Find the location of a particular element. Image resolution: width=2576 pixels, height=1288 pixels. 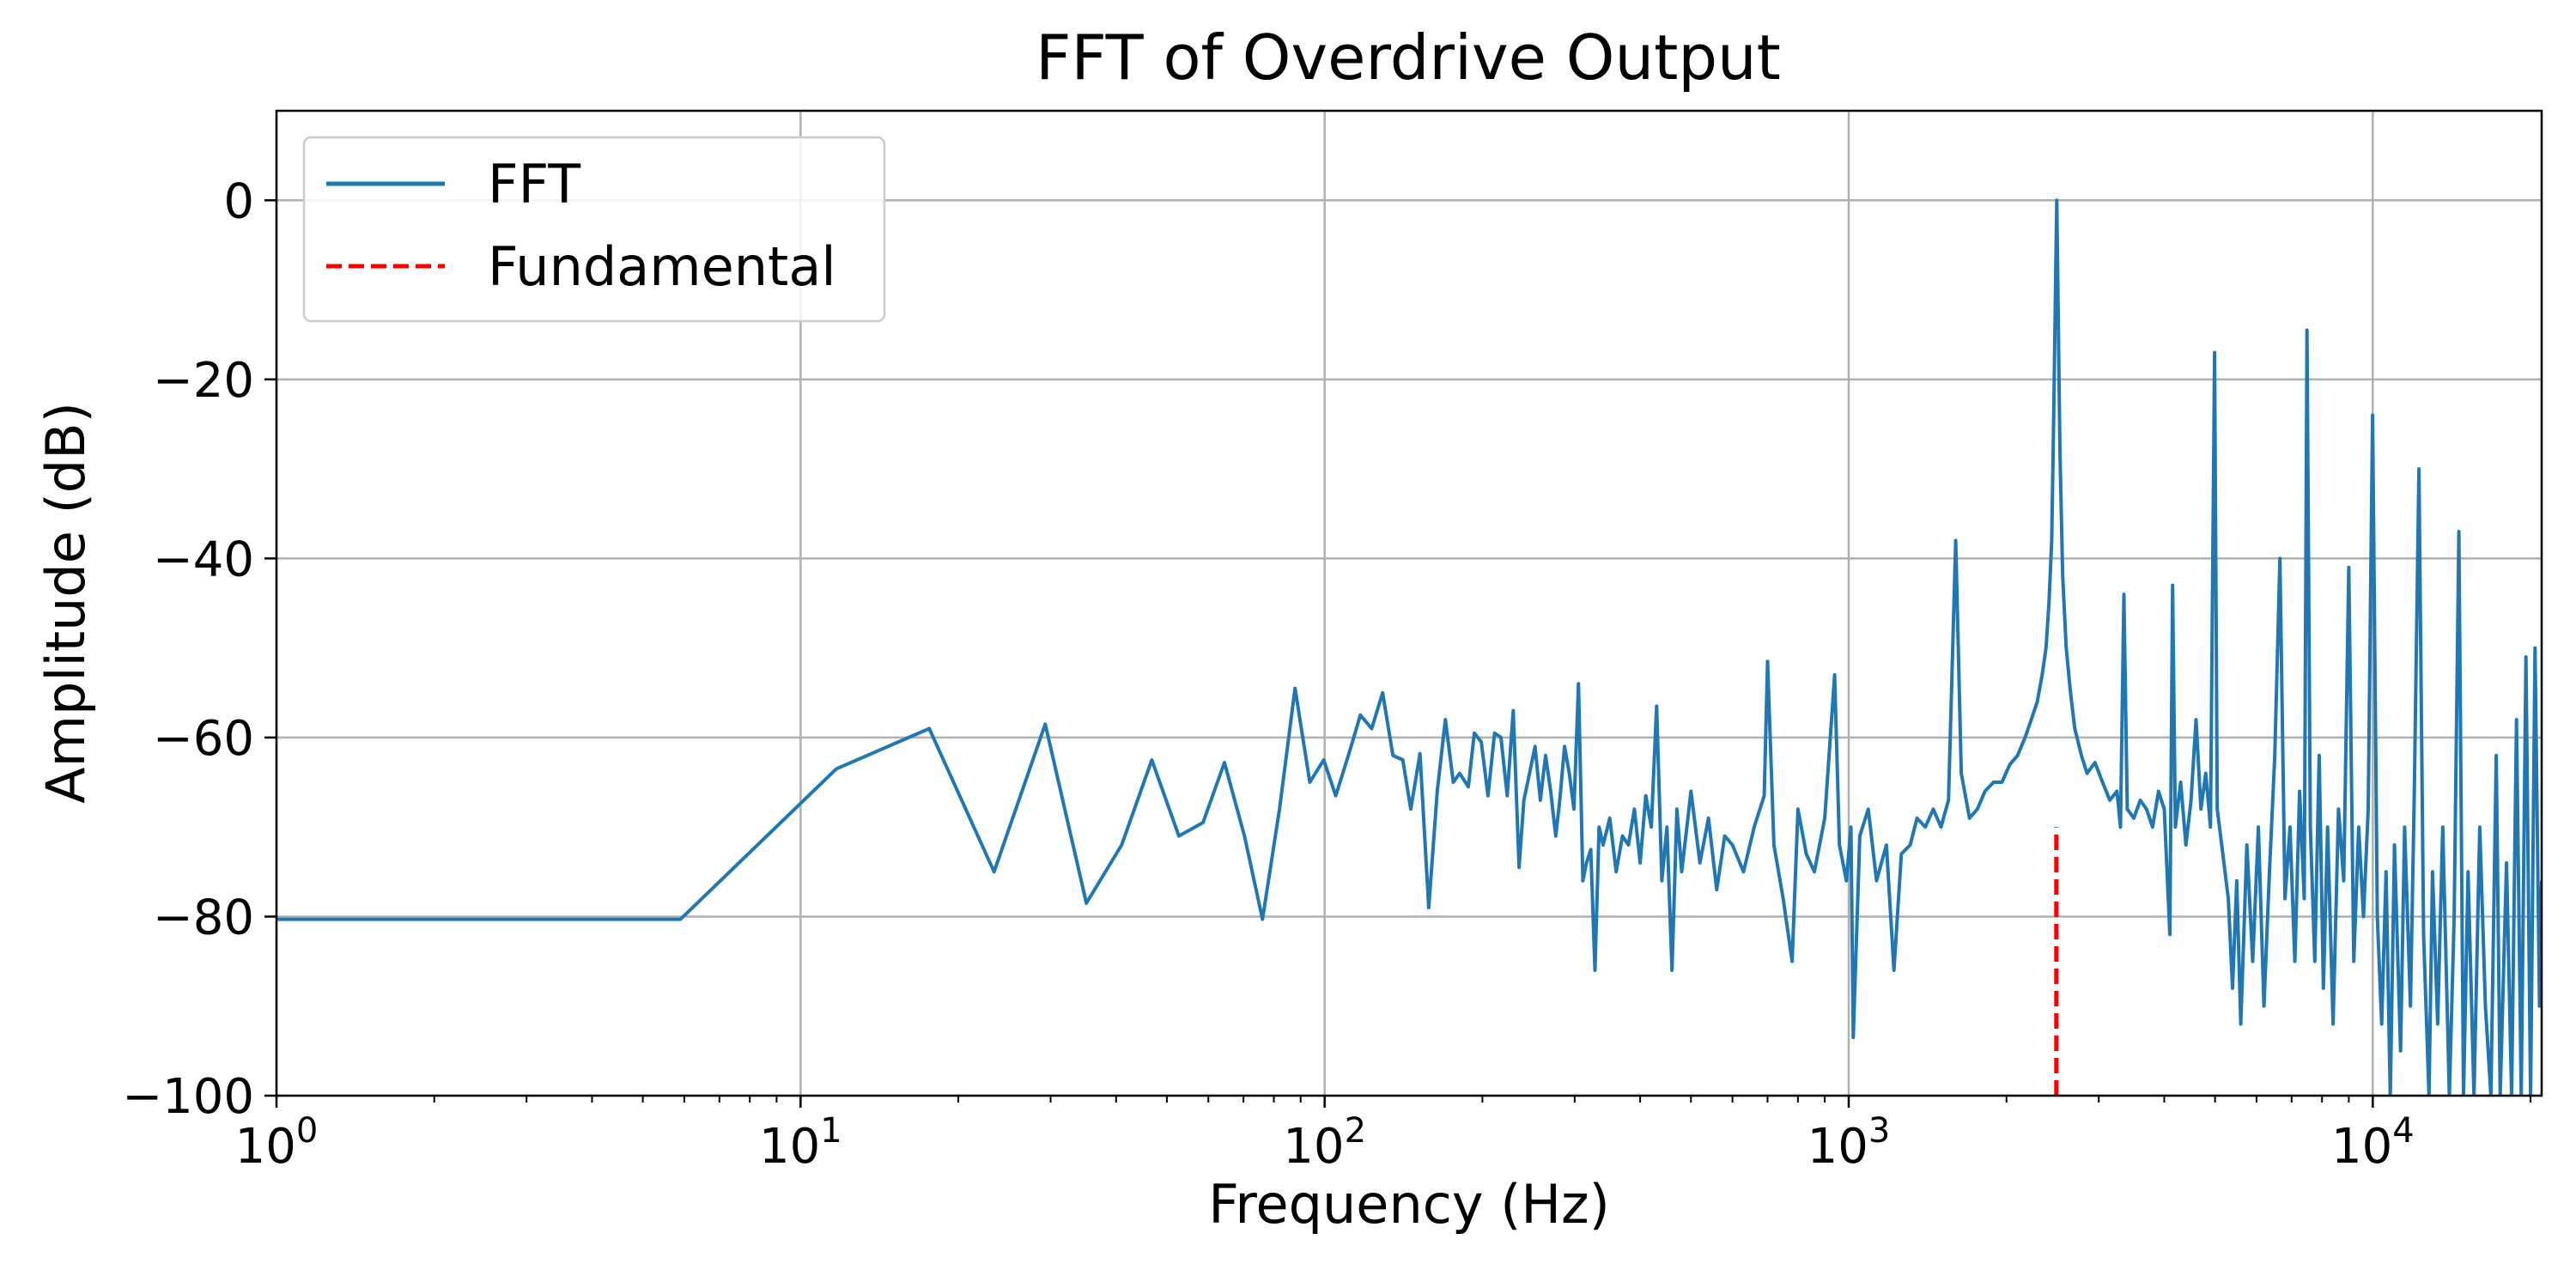

x-tick-label: 10⁴ is located at coordinates (2373, 1143).